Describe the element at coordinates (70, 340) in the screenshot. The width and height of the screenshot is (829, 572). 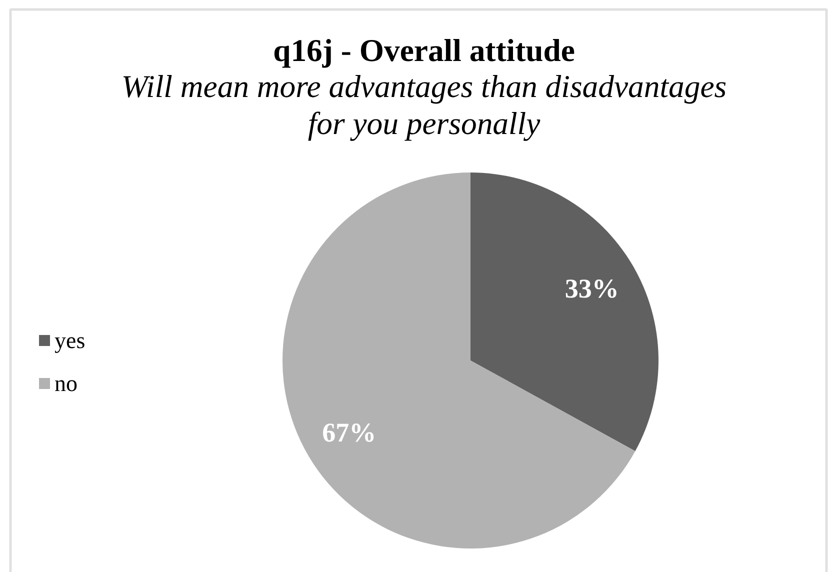
I see `legend-label: yes` at that location.